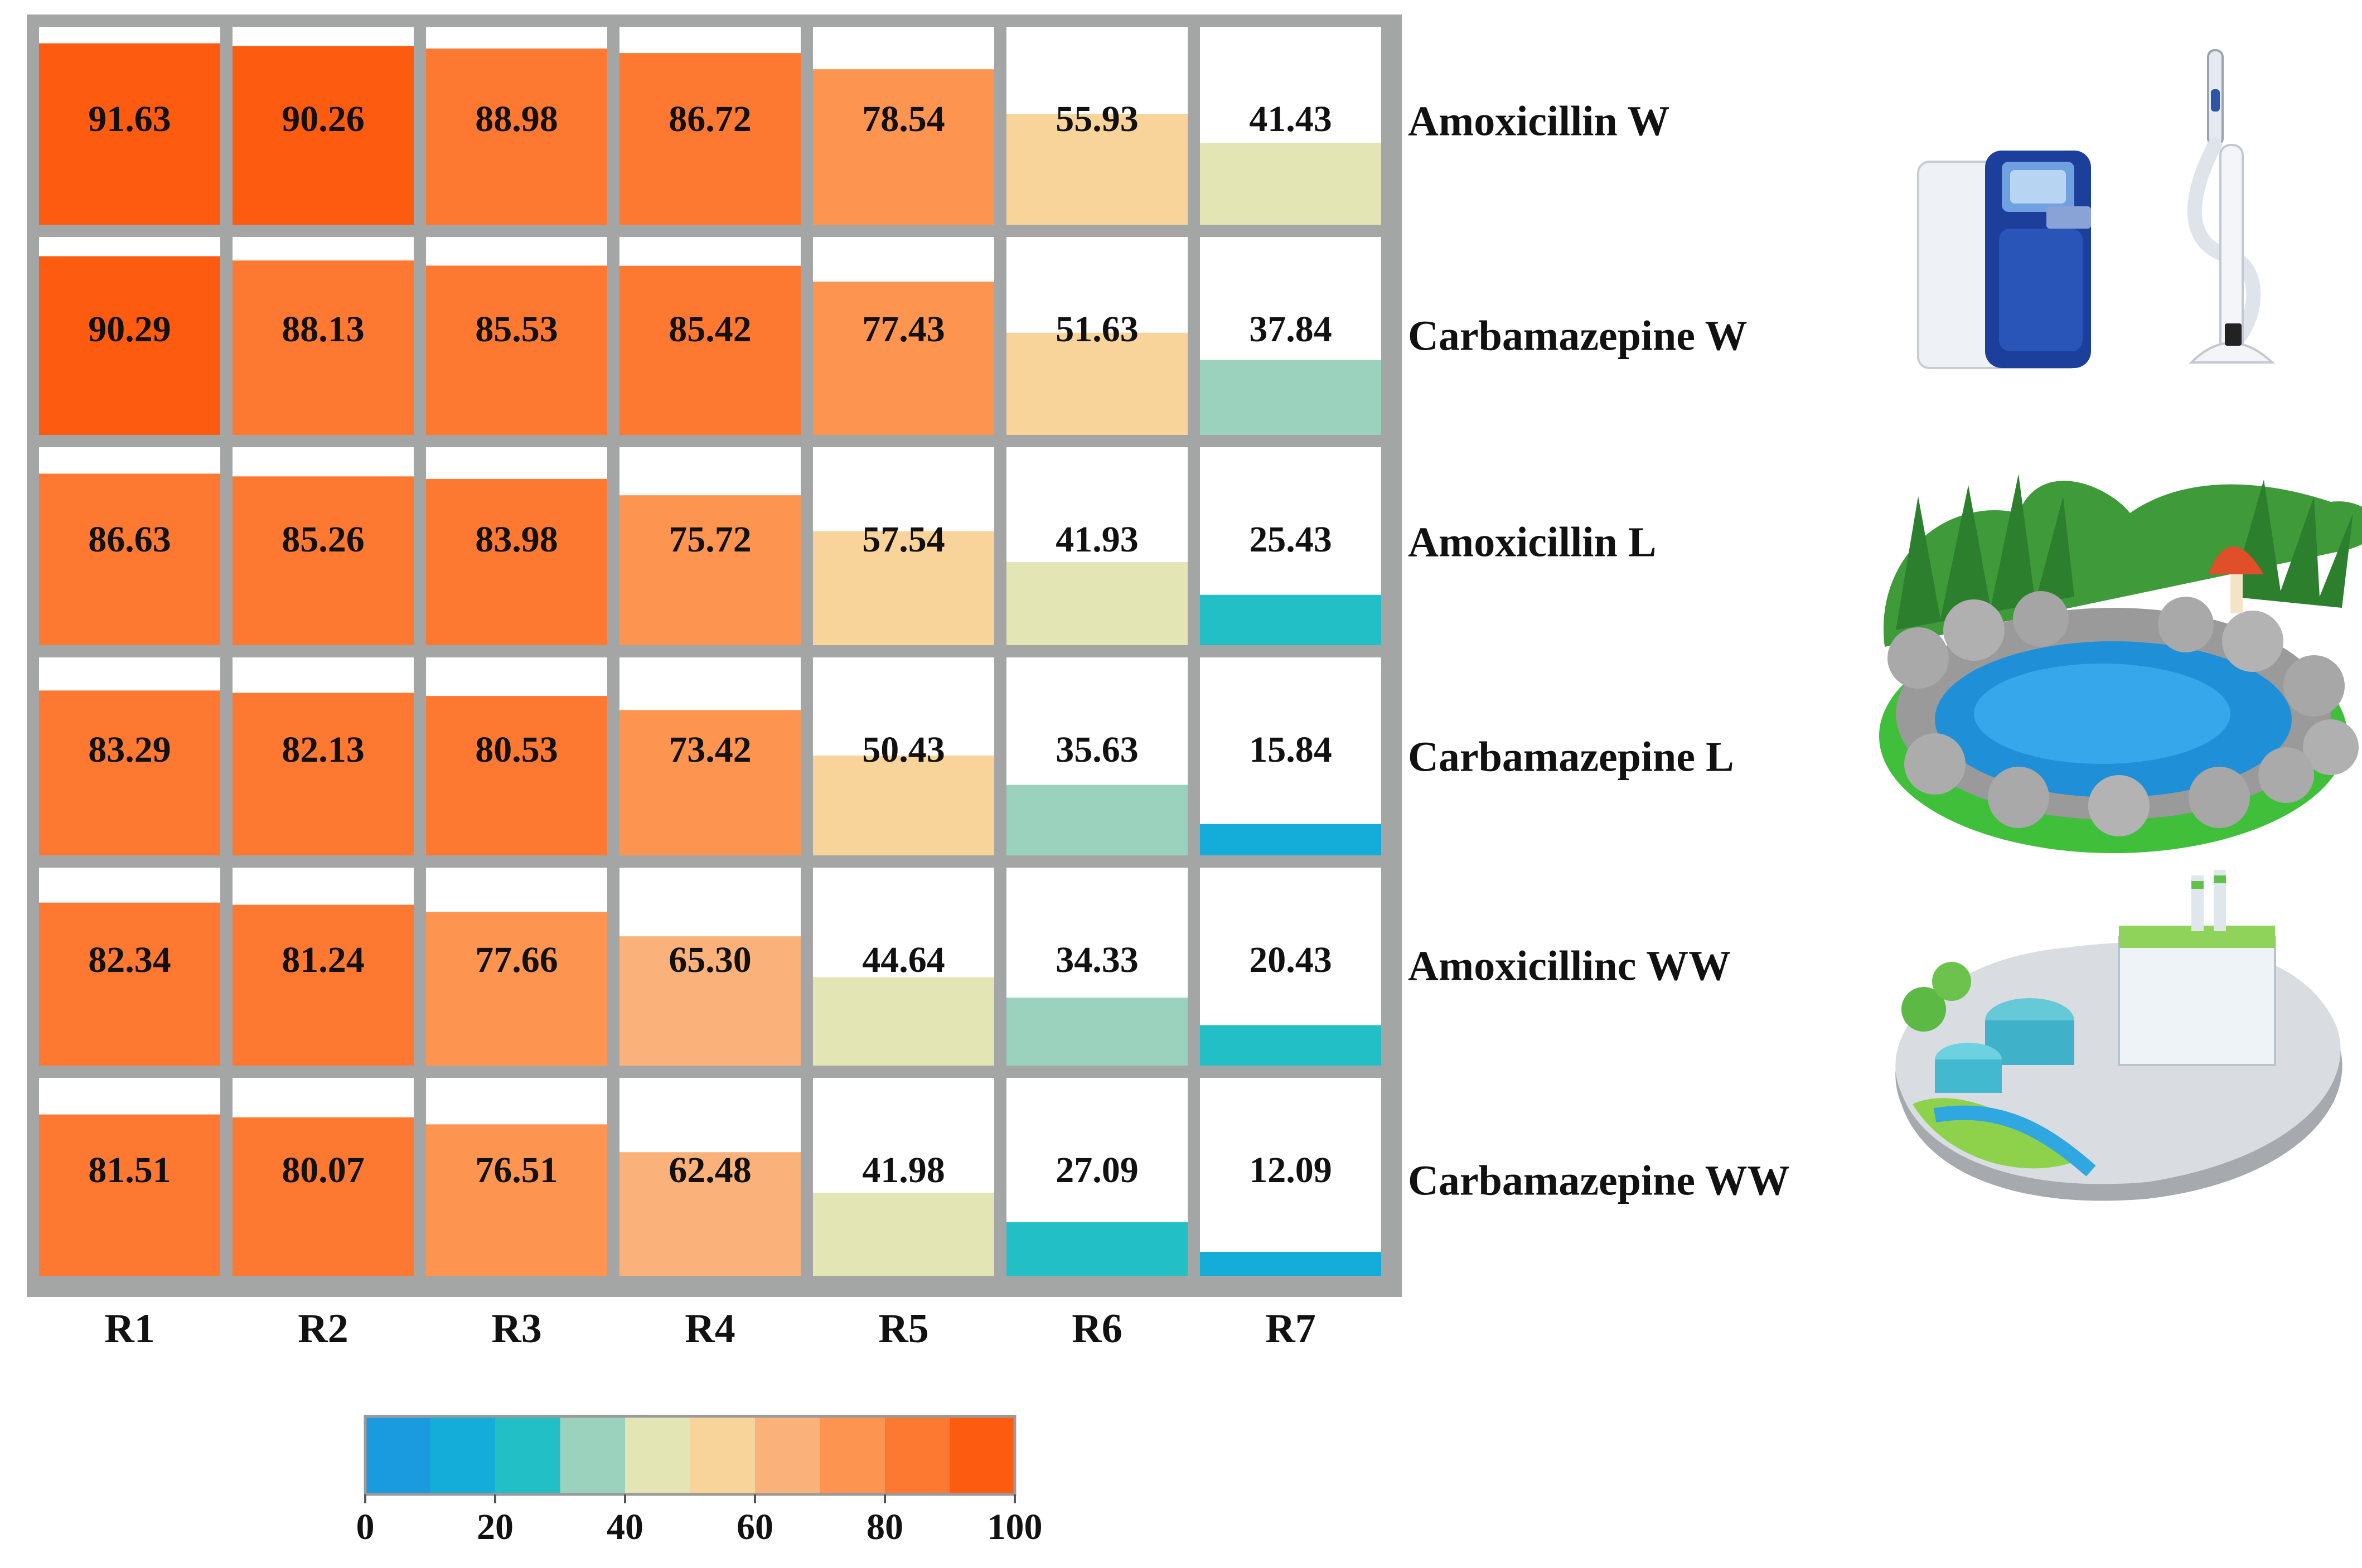  Describe the element at coordinates (1538, 121) in the screenshot. I see `row-label: Amoxicillin W` at that location.